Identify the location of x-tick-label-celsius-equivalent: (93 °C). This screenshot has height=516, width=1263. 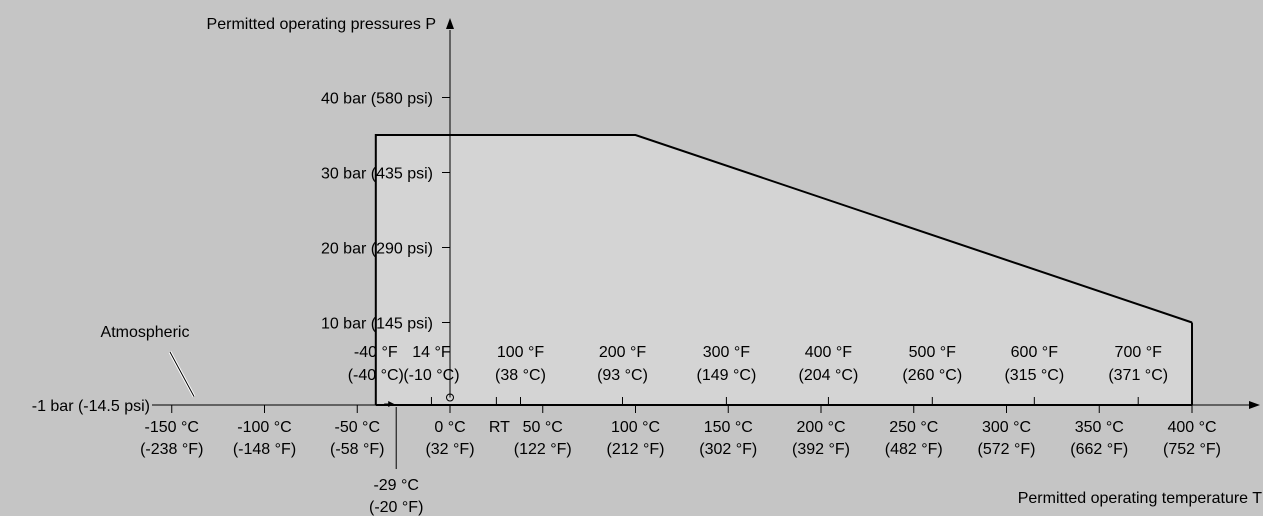
(622, 375).